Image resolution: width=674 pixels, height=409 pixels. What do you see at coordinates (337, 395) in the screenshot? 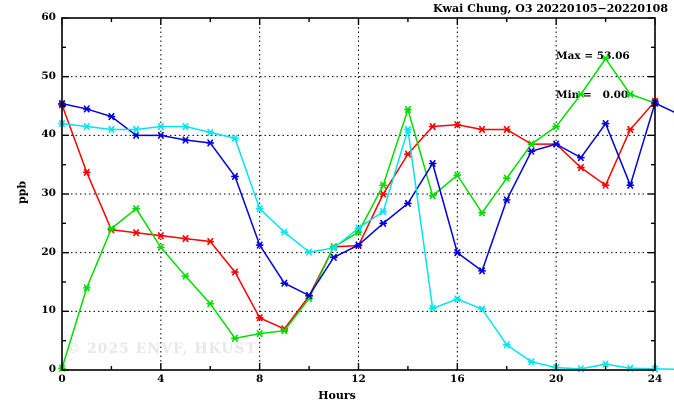
I see `x-axis-label: Hours` at bounding box center [337, 395].